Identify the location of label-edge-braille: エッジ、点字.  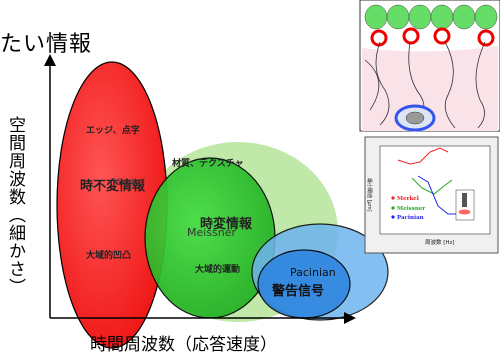
(113, 130).